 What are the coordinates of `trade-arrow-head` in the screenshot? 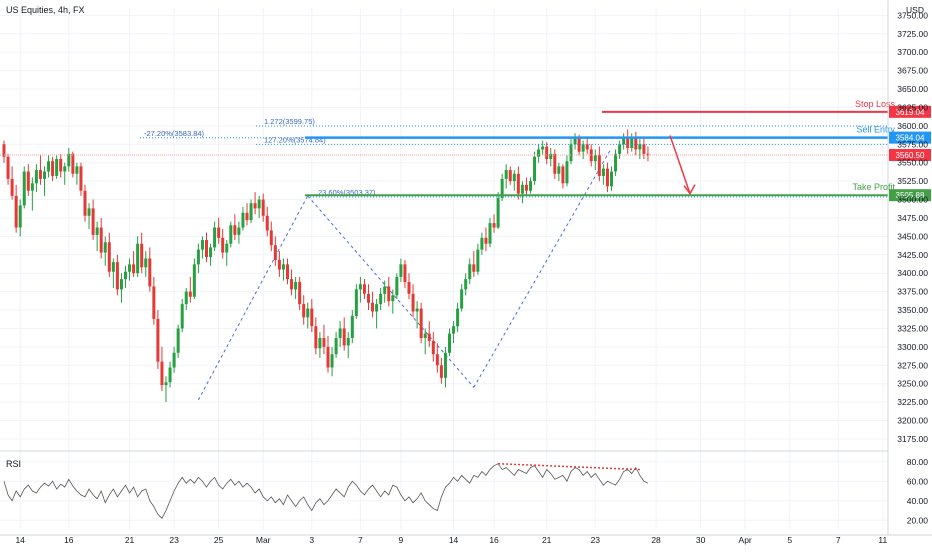 It's located at (689, 190).